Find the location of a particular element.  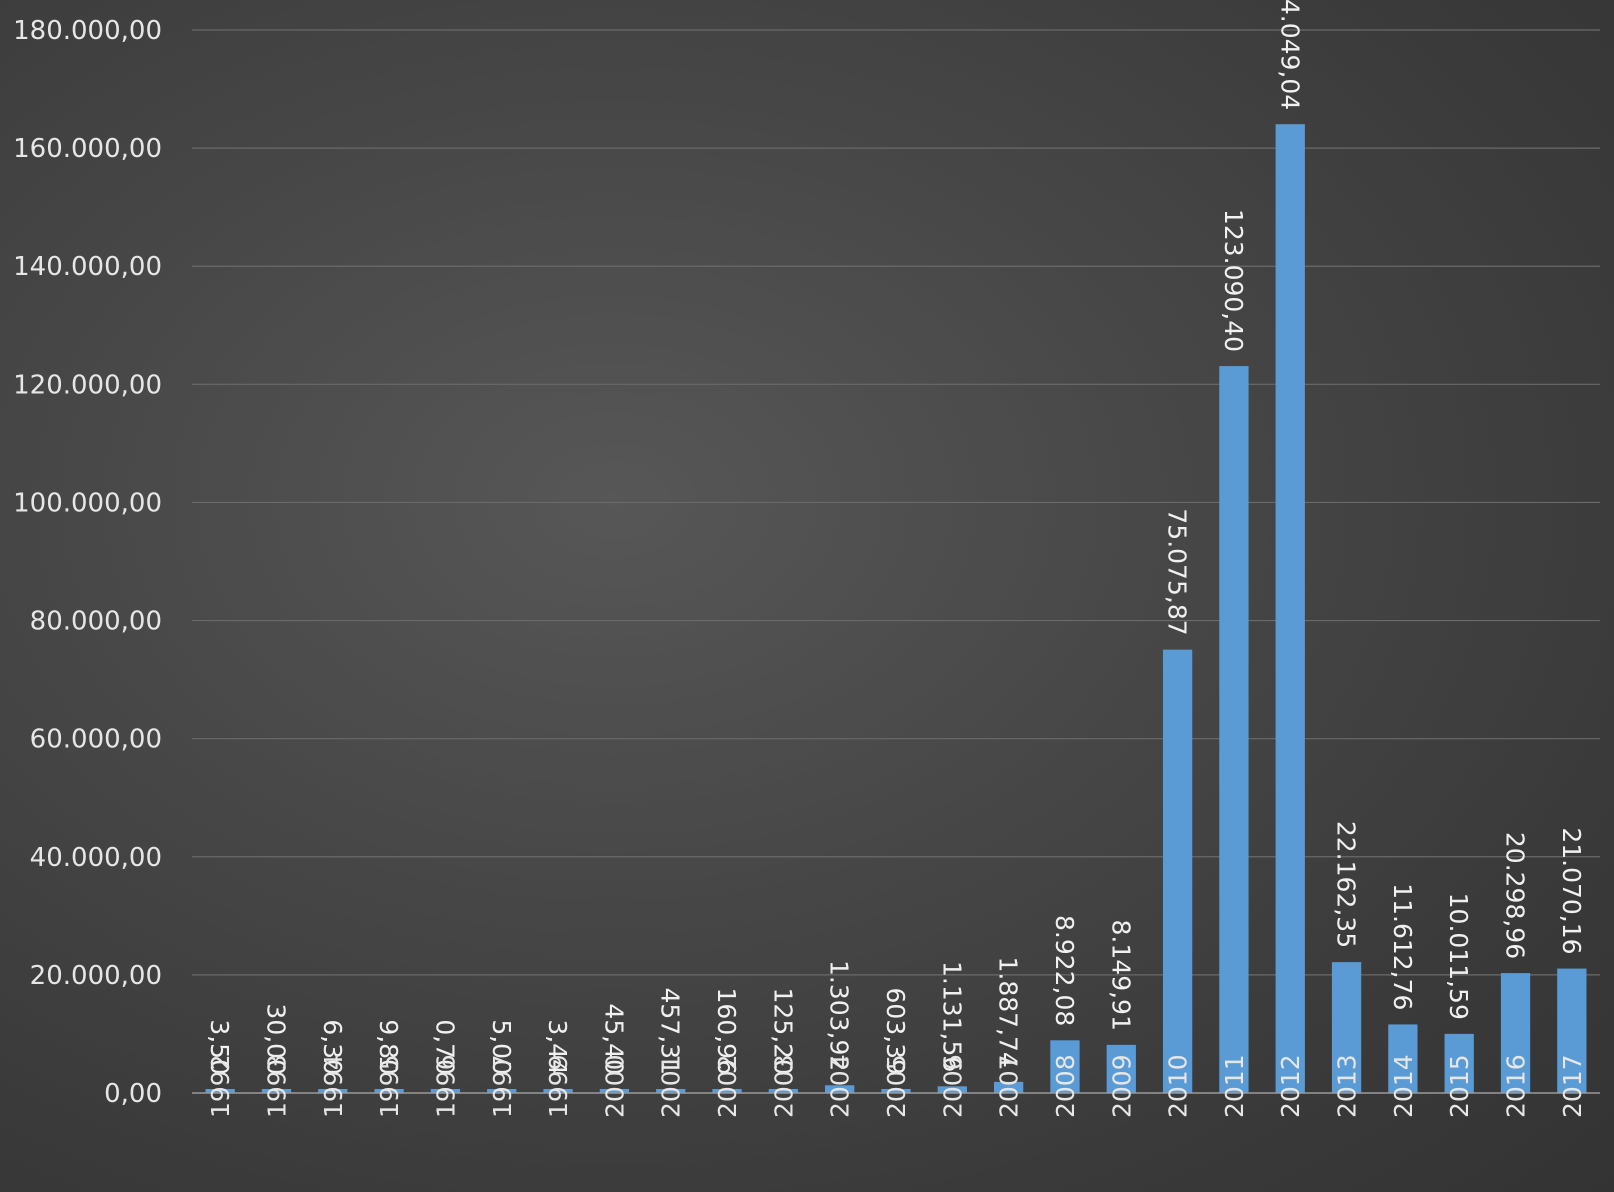

data-label: 9,80 is located at coordinates (388, 1047).